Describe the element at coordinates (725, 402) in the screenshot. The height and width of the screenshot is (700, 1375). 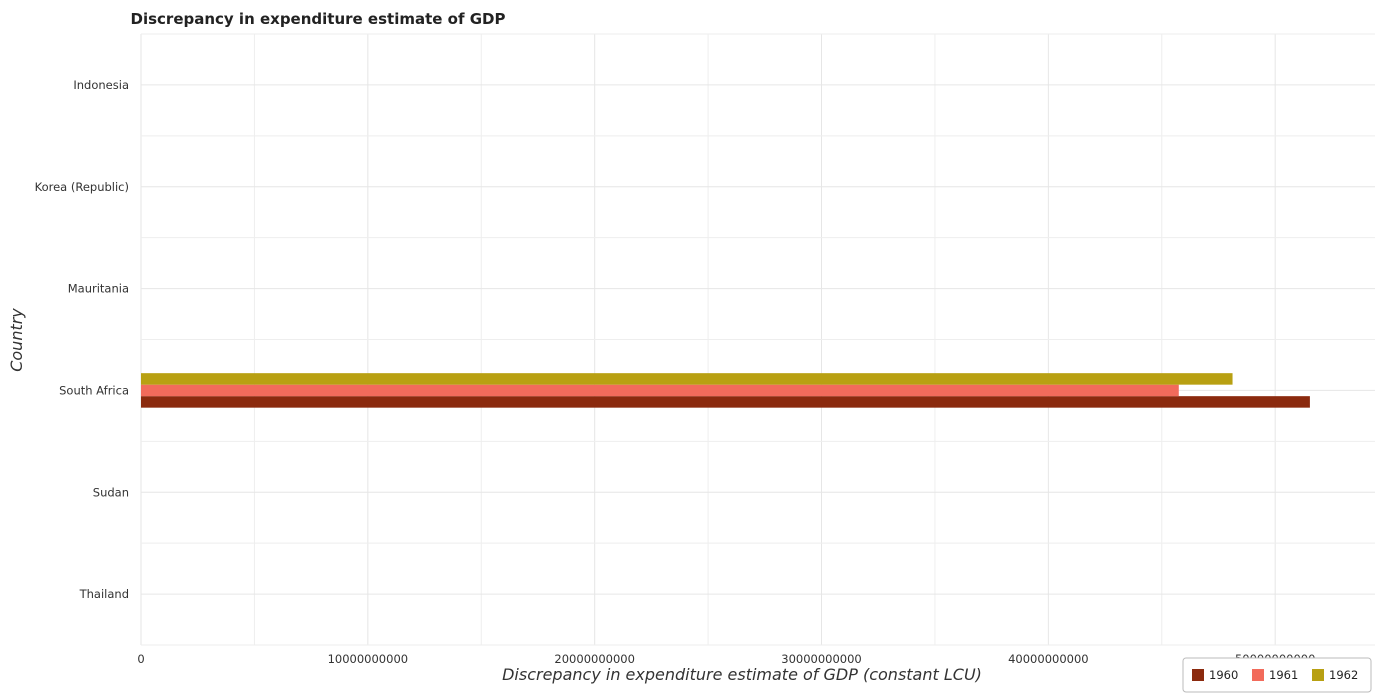
I see `bar-1960` at that location.